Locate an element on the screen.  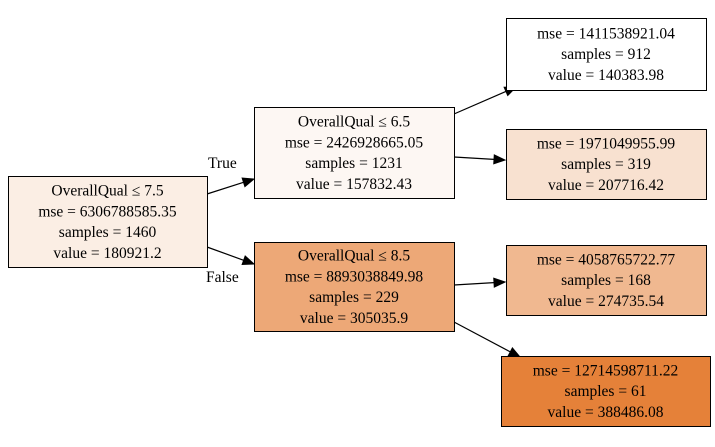
node-samples-text: samples = 1460 is located at coordinates (108, 232).